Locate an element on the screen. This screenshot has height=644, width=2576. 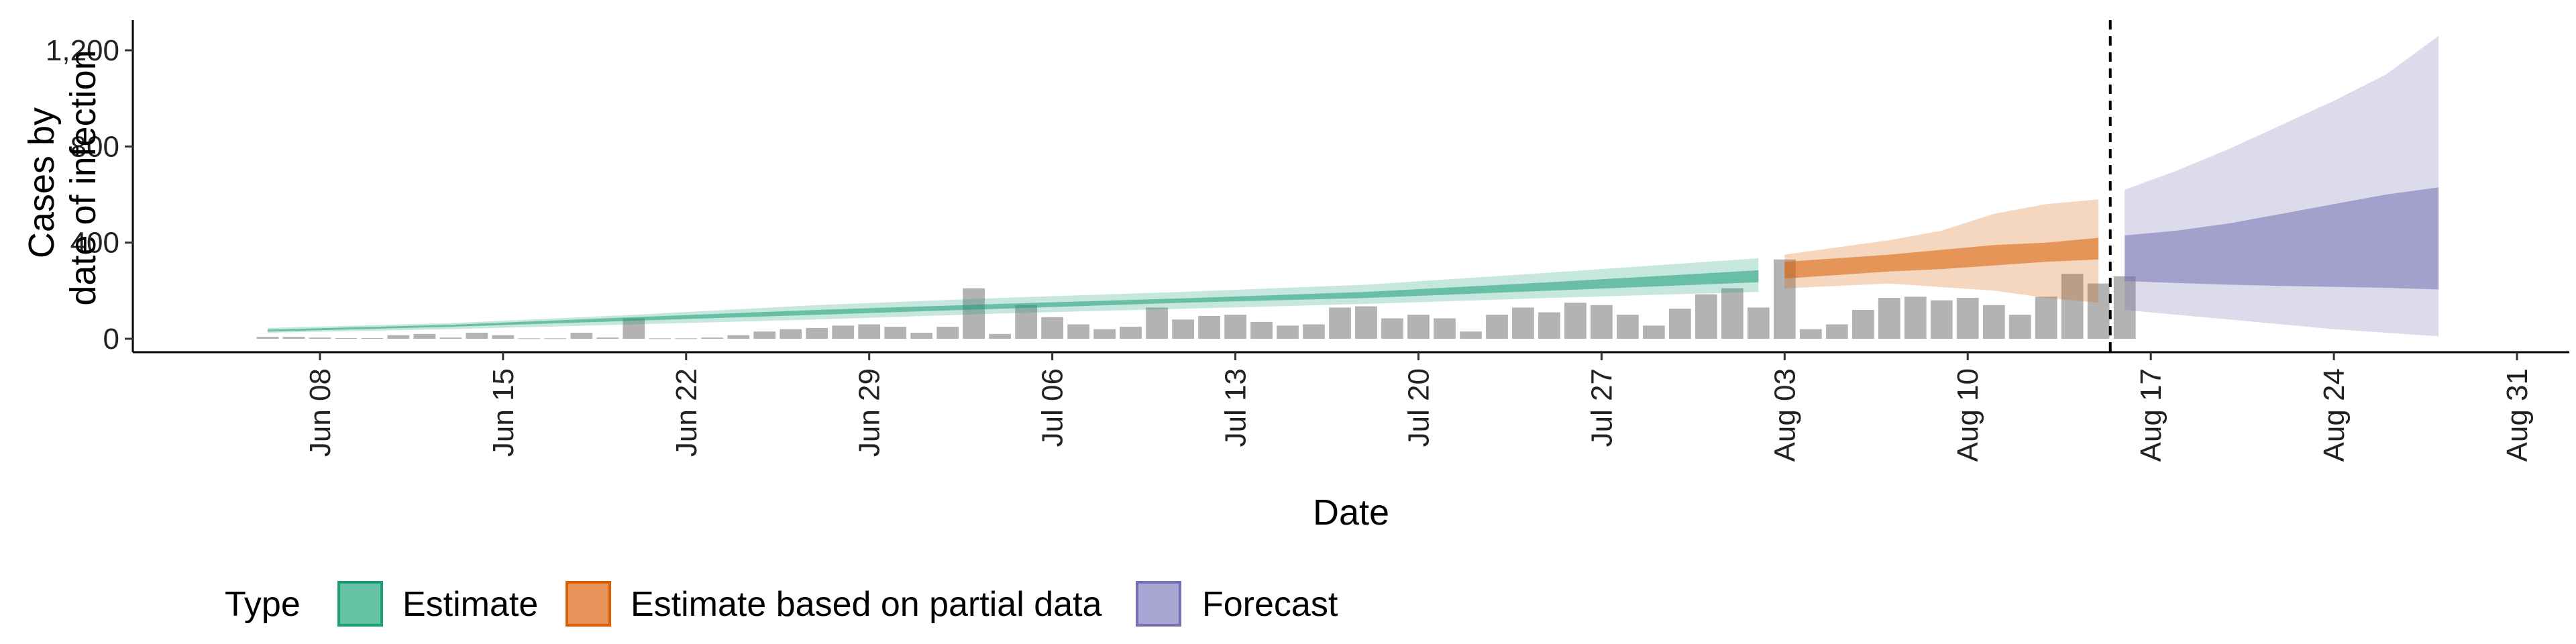
y-axis-title: Cases by date of infection is located at coordinates (62, 177).